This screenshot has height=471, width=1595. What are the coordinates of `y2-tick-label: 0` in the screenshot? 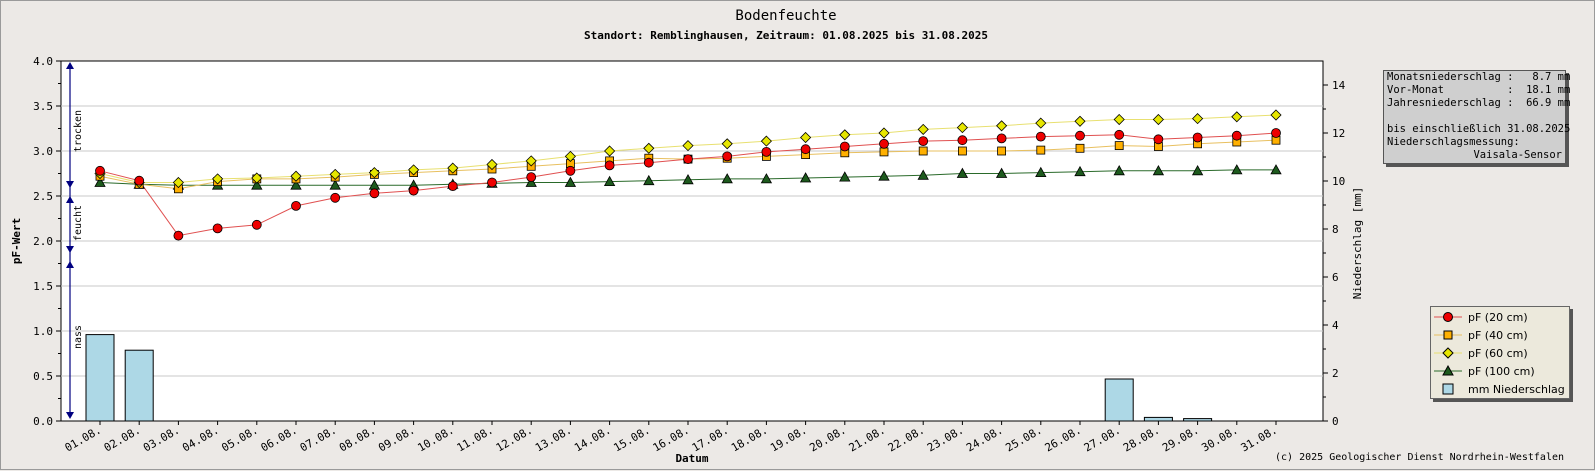 It's located at (1335, 421).